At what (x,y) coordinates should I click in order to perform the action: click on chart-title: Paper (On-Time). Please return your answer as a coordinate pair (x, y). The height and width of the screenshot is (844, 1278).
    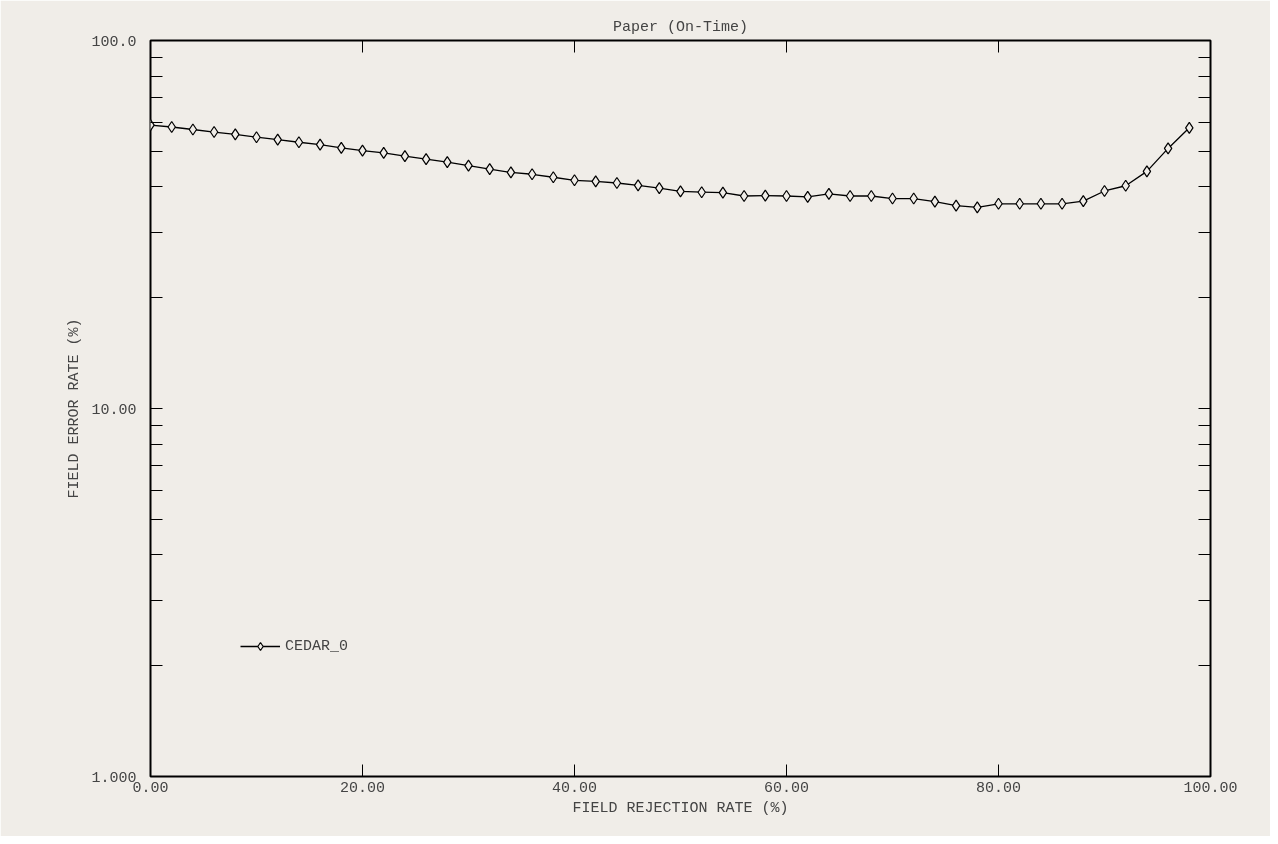
    Looking at the image, I should click on (680, 27).